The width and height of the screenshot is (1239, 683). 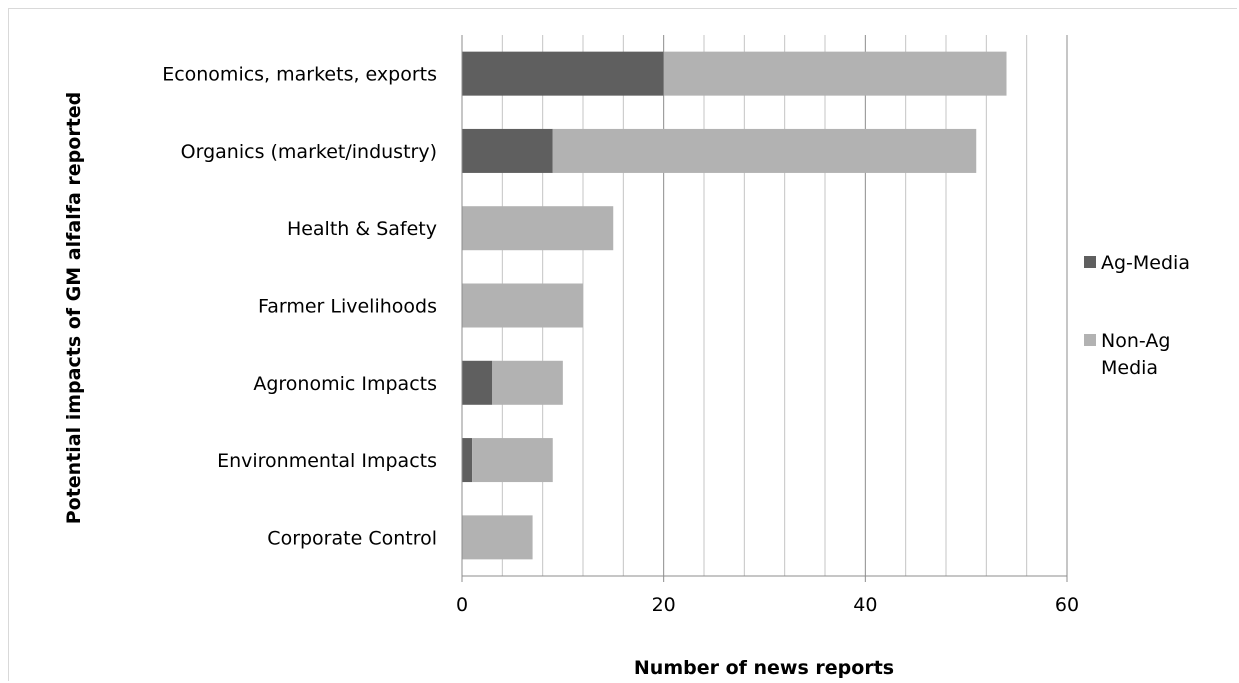 I want to click on y-tick-label: Health & Safety, so click(x=362, y=229).